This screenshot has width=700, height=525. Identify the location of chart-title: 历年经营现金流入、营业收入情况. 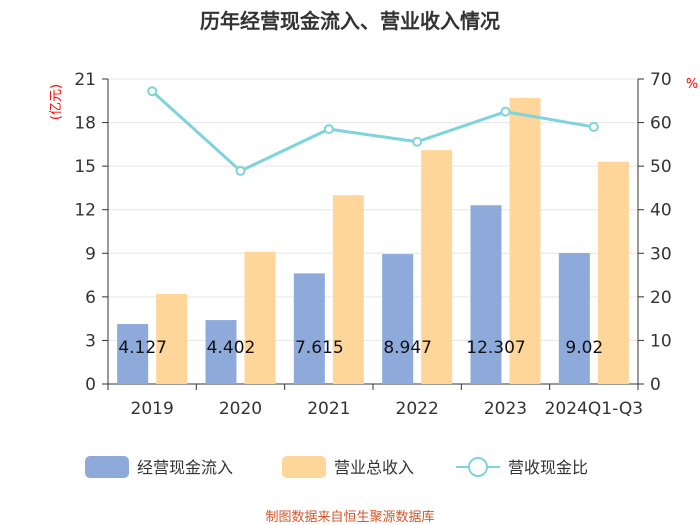
(350, 21).